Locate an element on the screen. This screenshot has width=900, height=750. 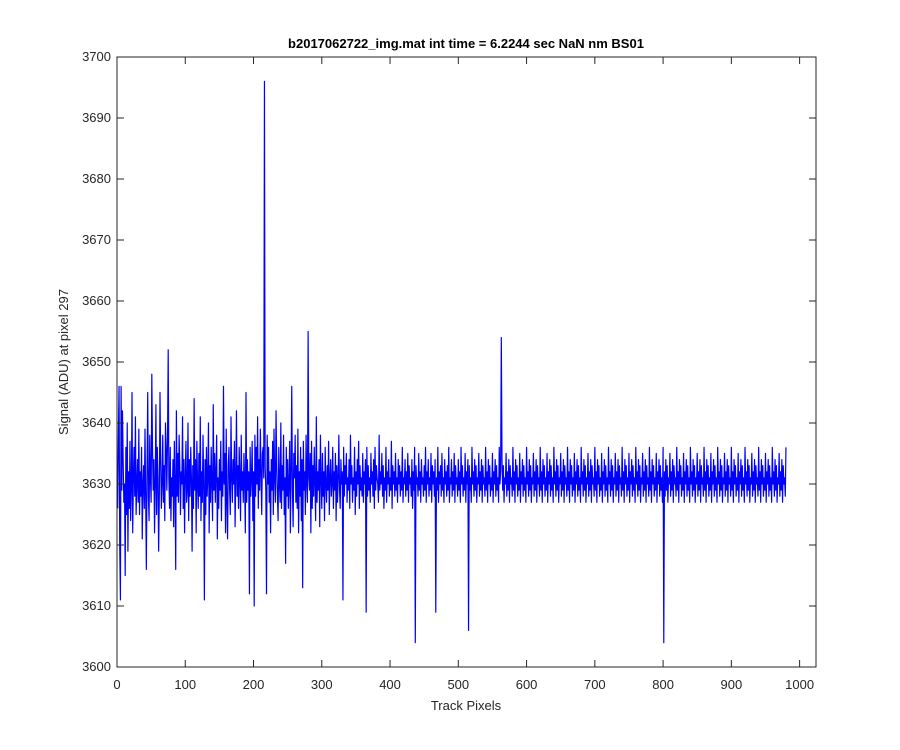
x-tick-label: 200 is located at coordinates (254, 684).